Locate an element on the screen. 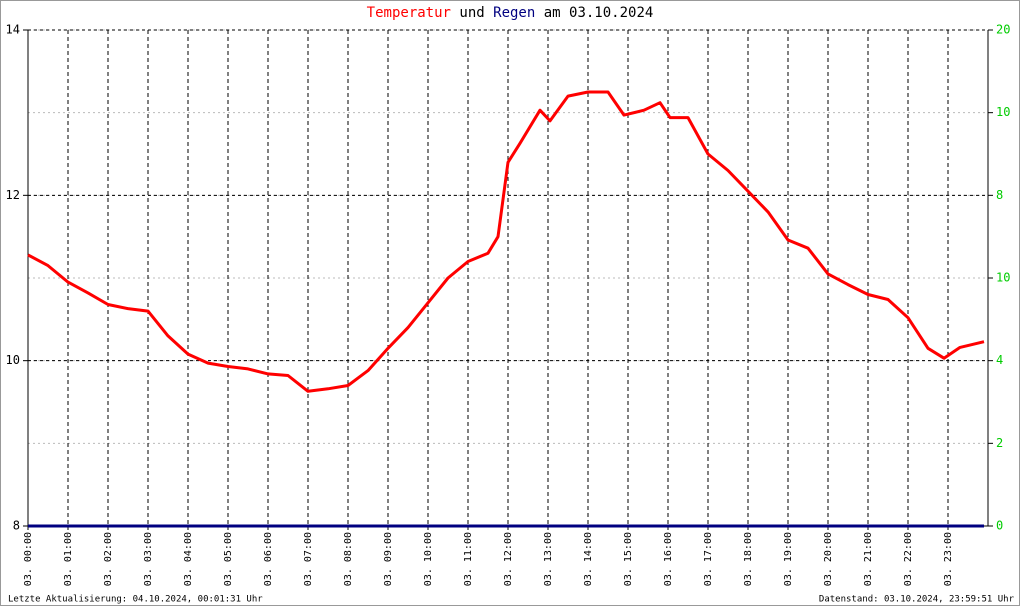 The image size is (1020, 606). x-tick-label: 03. 18:00 is located at coordinates (748, 559).